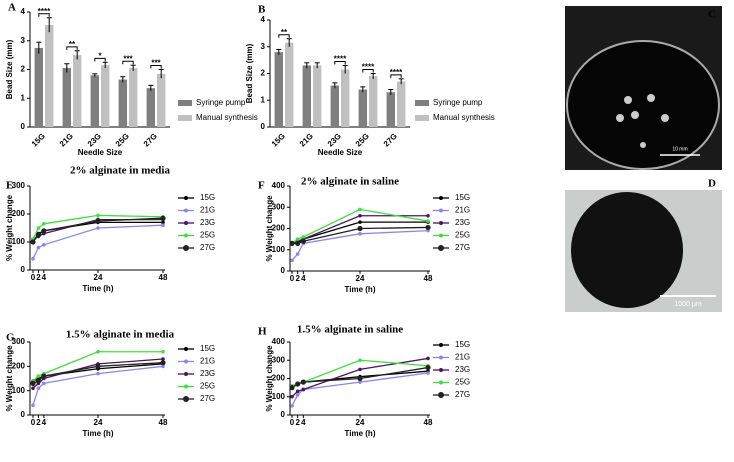 This screenshot has width=734, height=462. Describe the element at coordinates (120, 171) in the screenshot. I see `chart-title: 2% alginate in media` at that location.